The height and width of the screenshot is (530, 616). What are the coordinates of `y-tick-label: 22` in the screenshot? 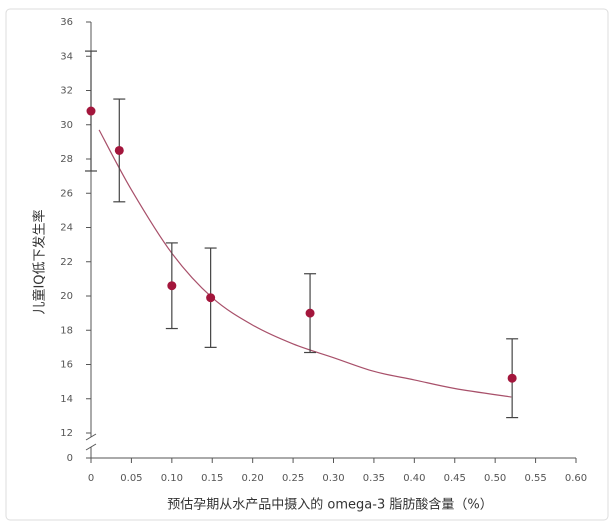 It's located at (66, 262).